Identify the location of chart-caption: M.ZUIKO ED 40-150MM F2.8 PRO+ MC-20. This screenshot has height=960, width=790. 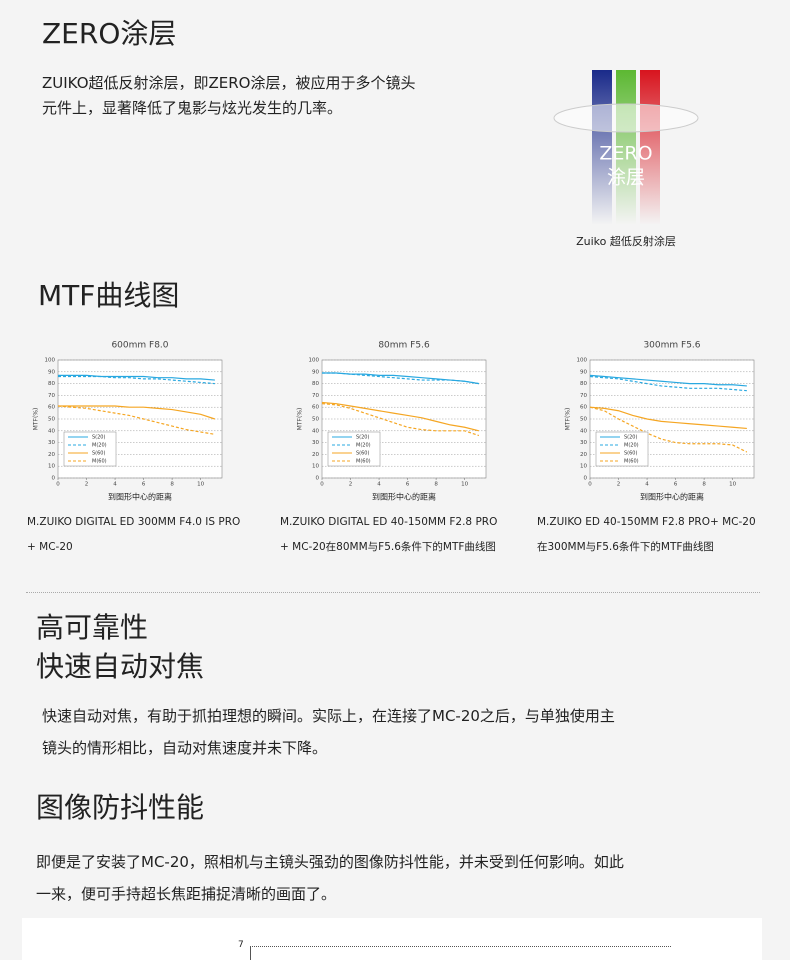
(646, 522).